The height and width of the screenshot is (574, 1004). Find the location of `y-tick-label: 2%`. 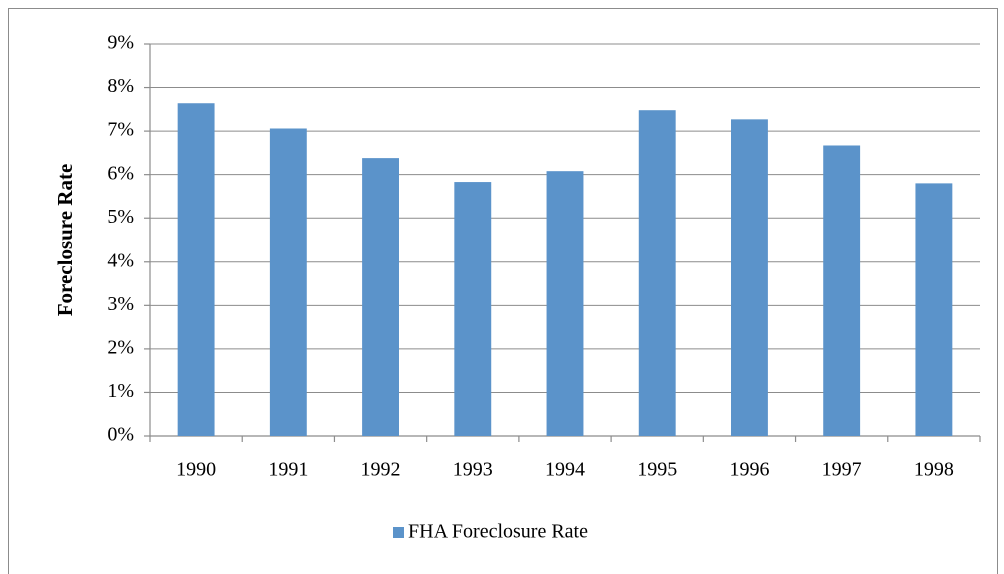

y-tick-label: 2% is located at coordinates (120, 347).